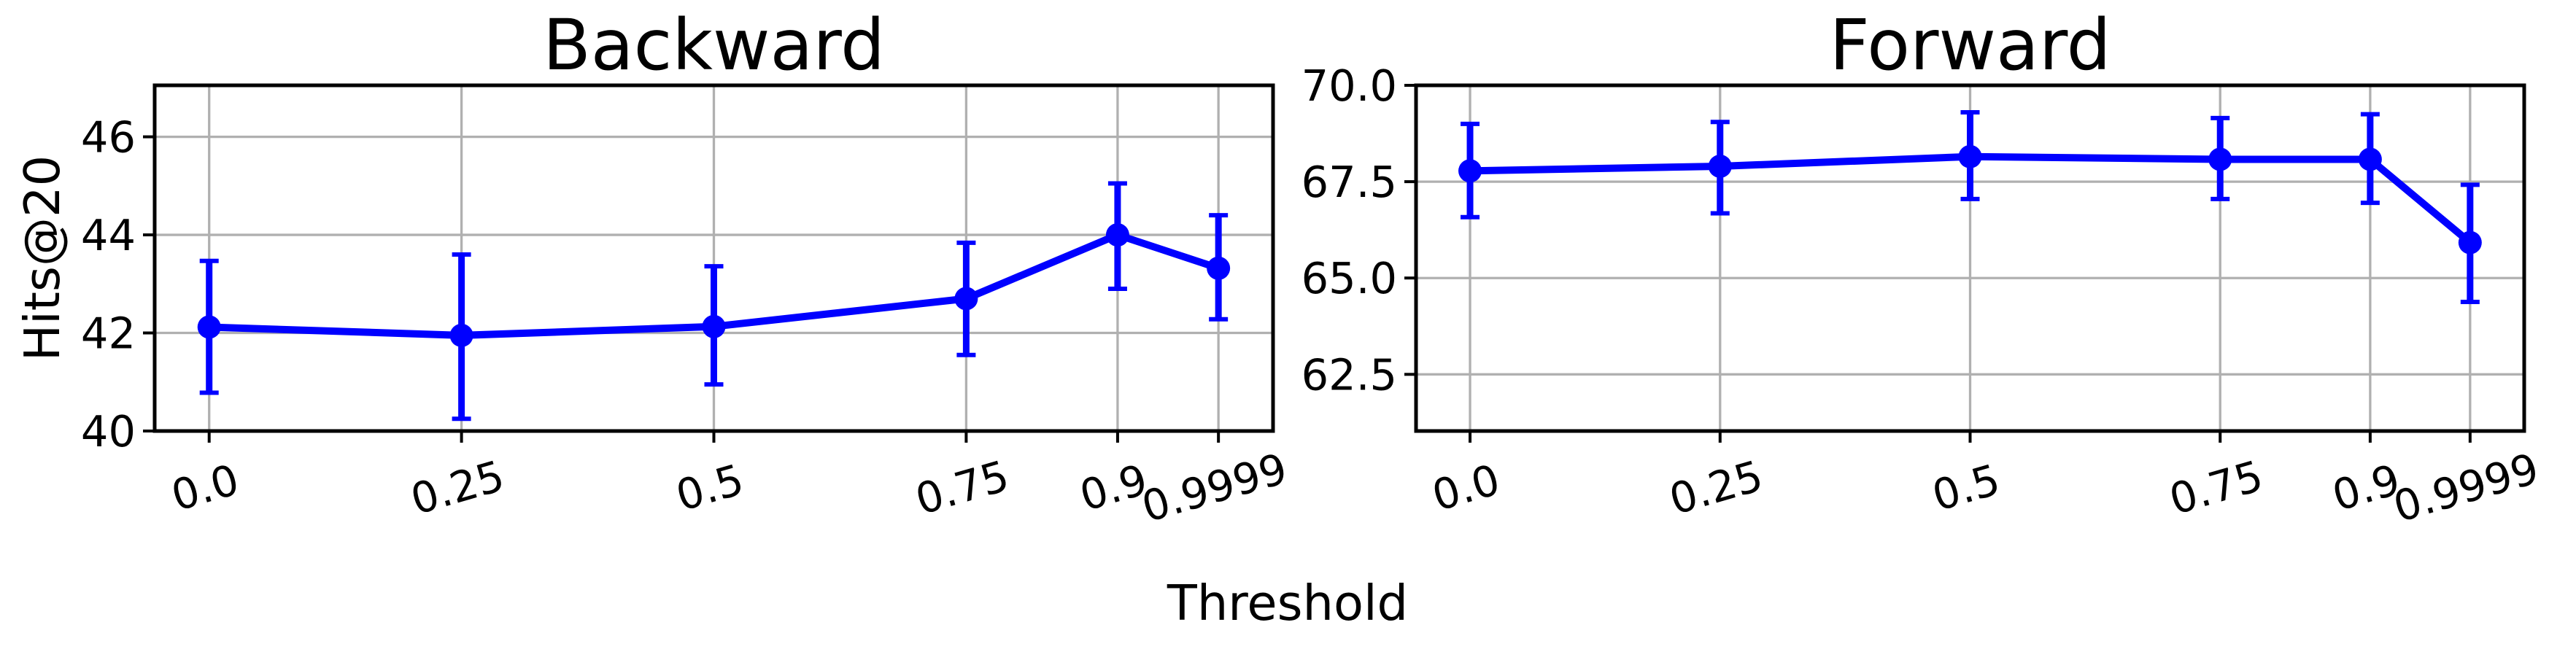  Describe the element at coordinates (1349, 278) in the screenshot. I see `y-tick-label: 65.0` at that location.